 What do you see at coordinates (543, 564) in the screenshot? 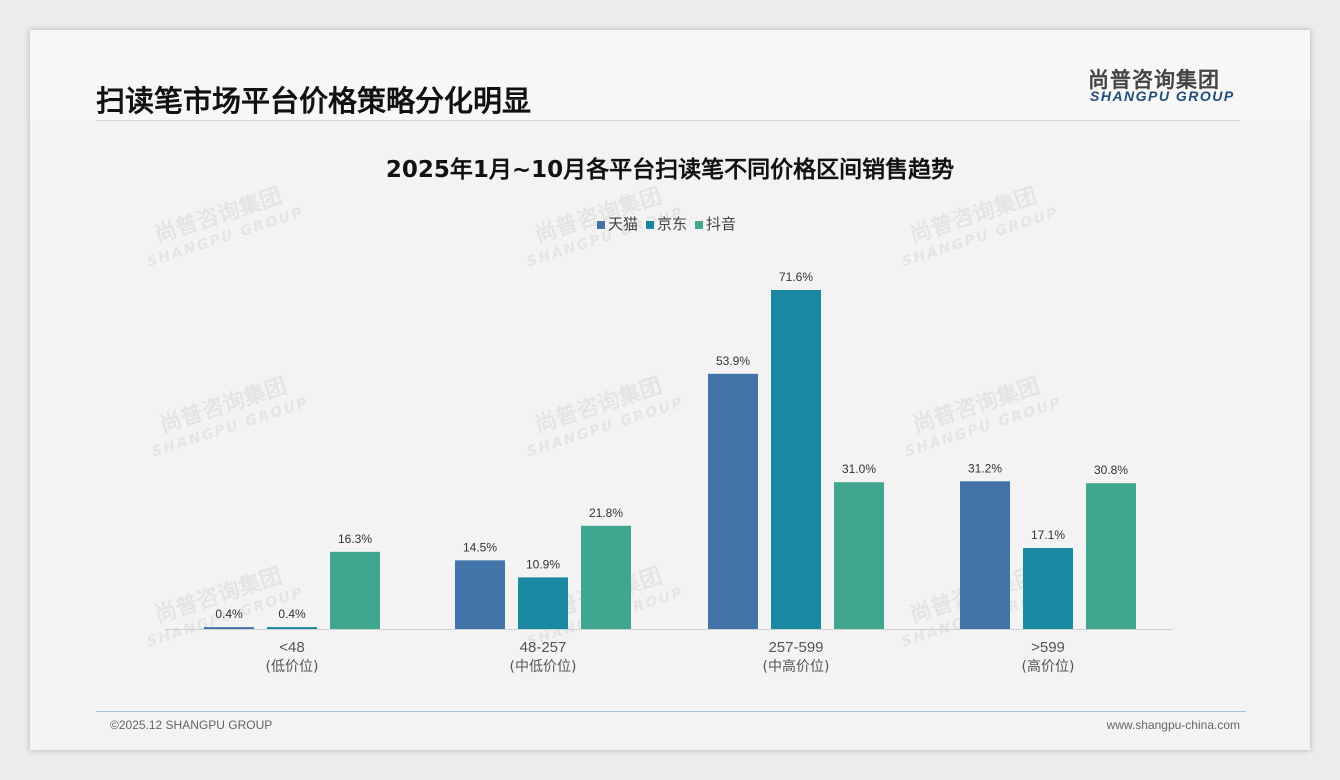
I see `data-label: 10.9%` at bounding box center [543, 564].